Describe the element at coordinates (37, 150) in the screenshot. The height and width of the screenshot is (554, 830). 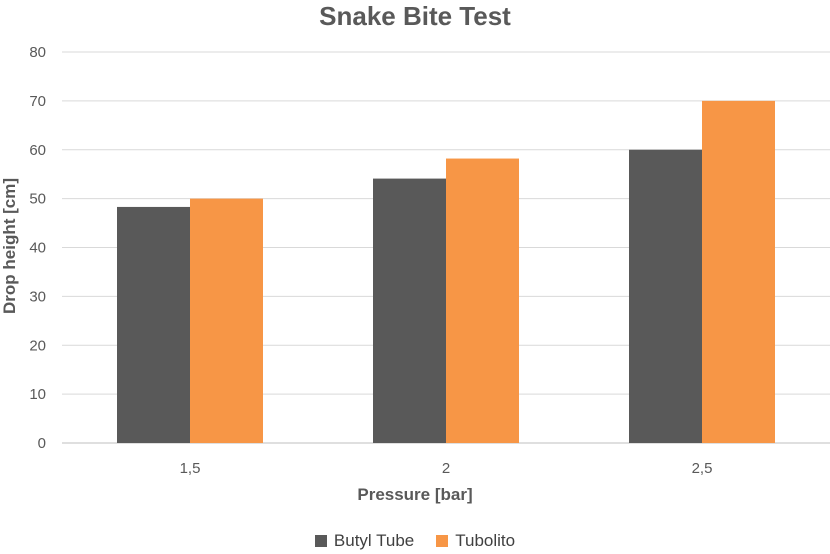
I see `y-tick-label: 60` at that location.